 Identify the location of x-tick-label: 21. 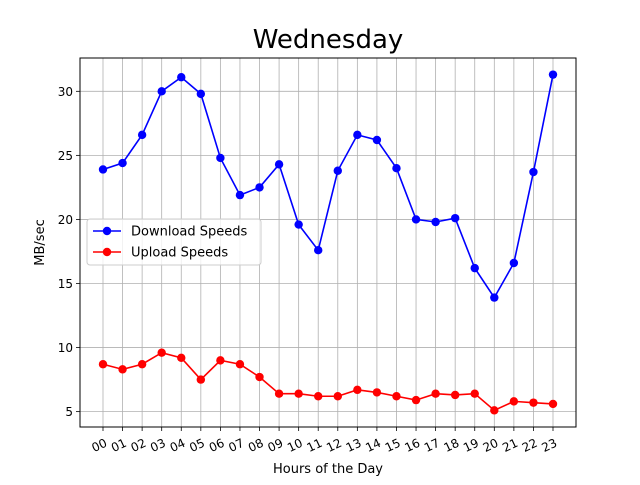
(510, 445).